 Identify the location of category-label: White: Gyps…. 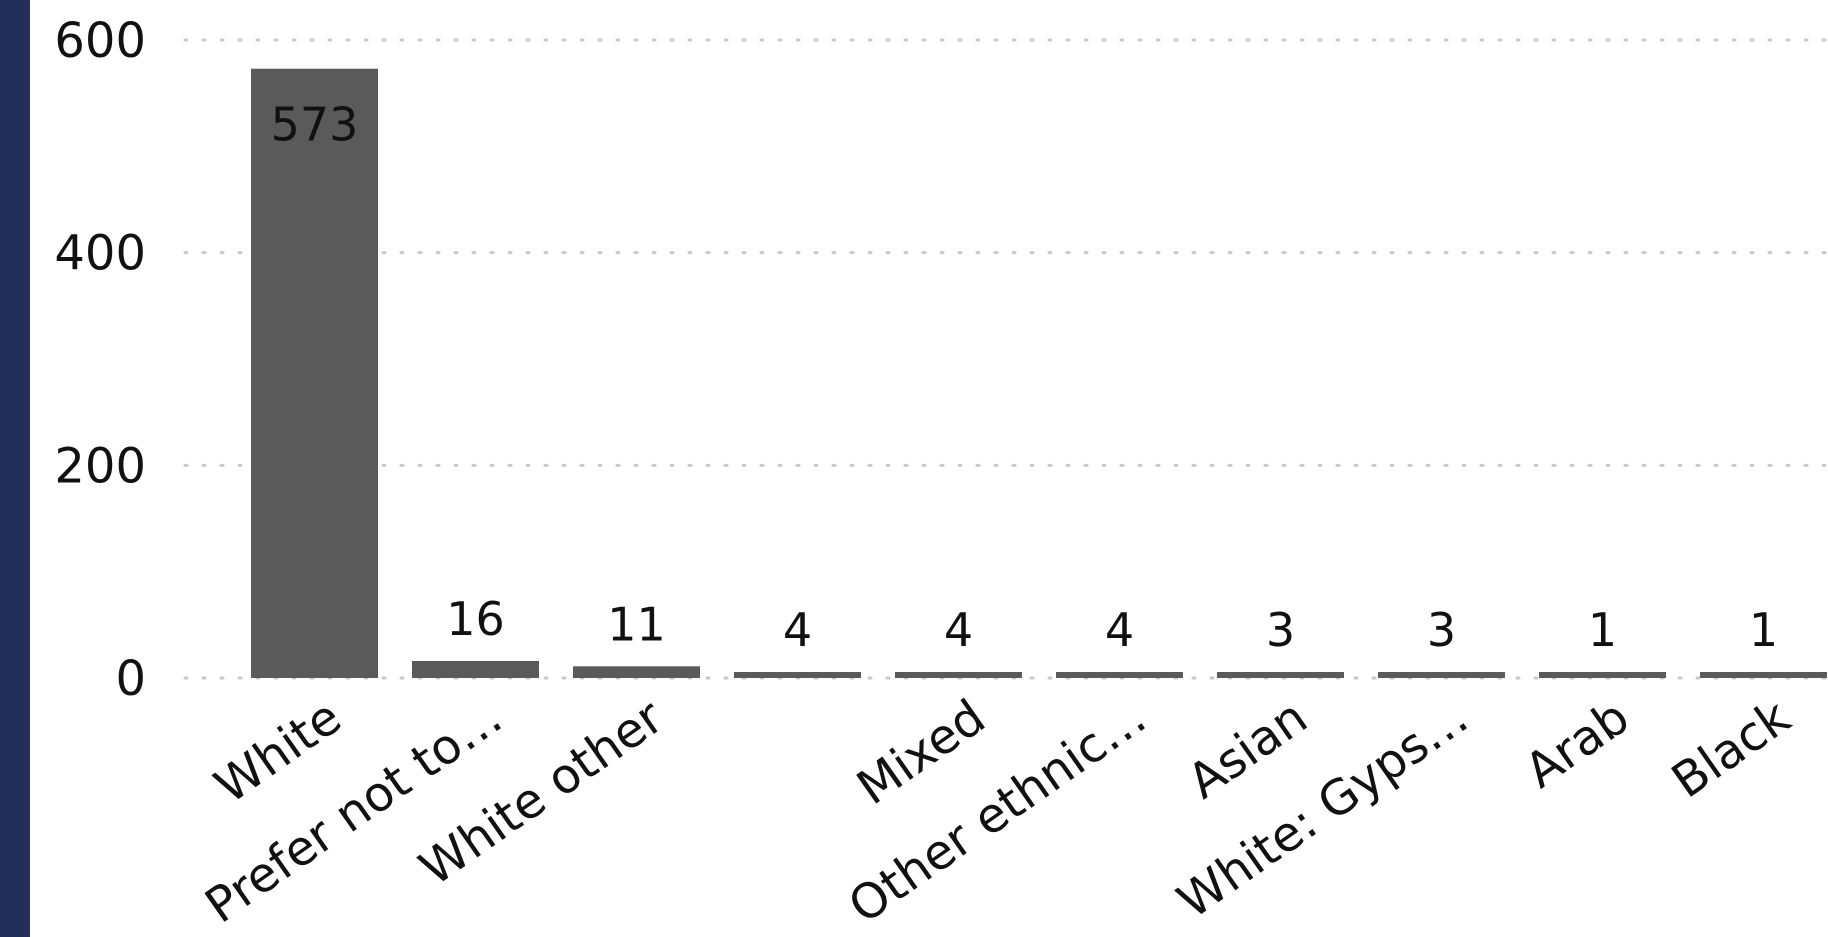
(1323, 809).